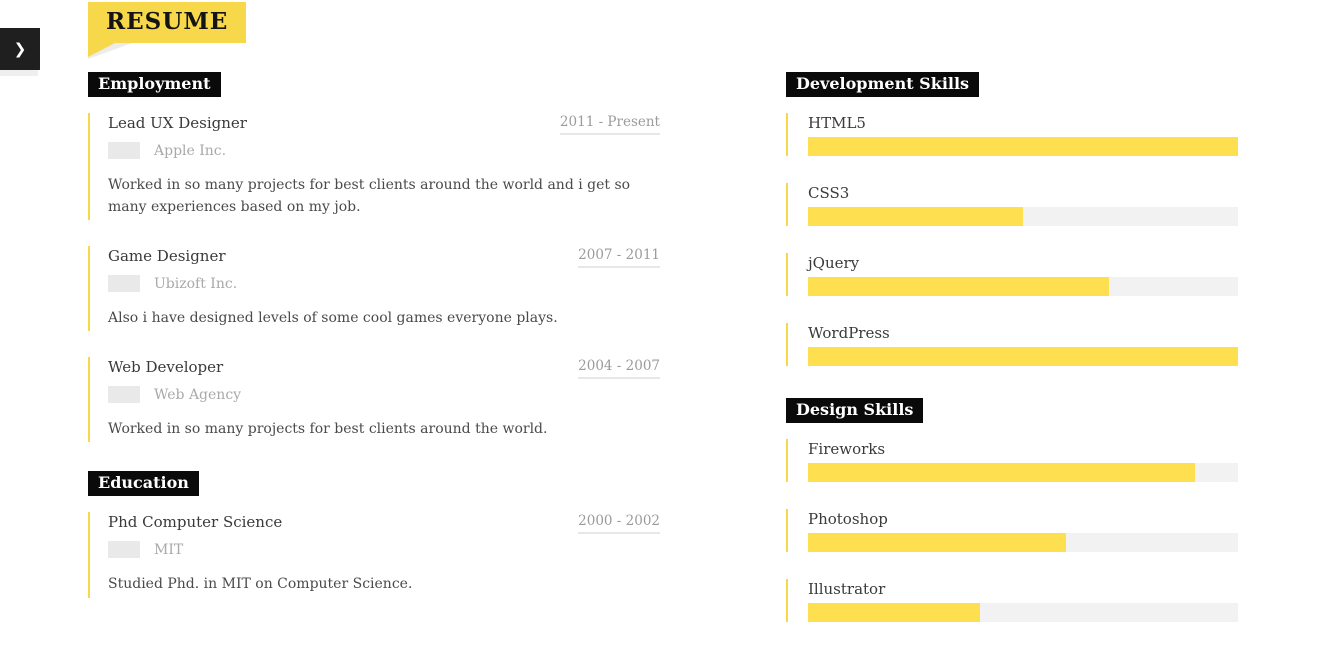  What do you see at coordinates (19, 73) in the screenshot?
I see `sidebar-ledge` at bounding box center [19, 73].